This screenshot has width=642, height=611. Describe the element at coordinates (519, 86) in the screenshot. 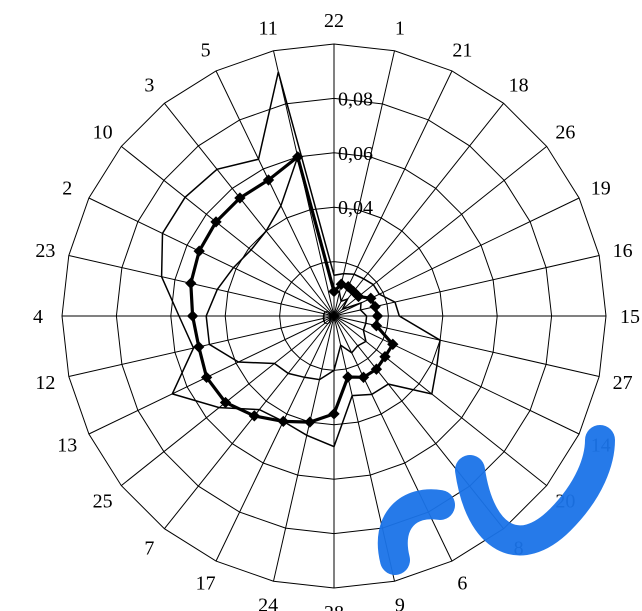

I see `category-label-18: 18` at that location.